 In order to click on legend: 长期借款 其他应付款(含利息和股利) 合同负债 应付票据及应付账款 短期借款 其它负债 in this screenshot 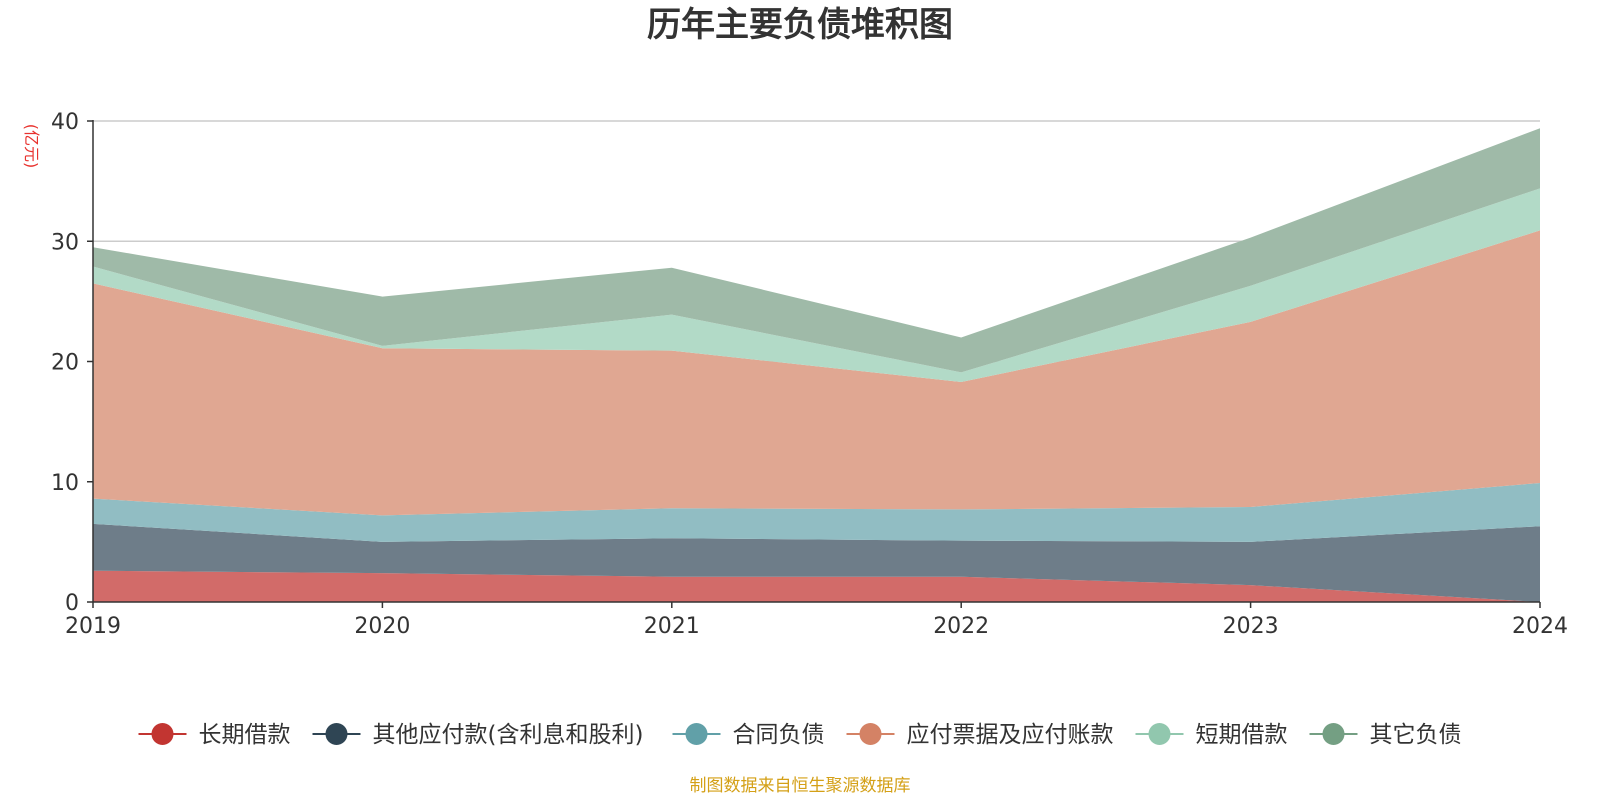, I will do `click(800, 735)`.